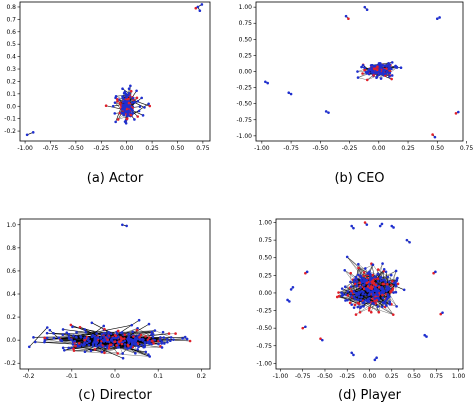 This screenshot has width=474, height=406. I want to click on y-tick-label: -0.25, so click(244, 88).